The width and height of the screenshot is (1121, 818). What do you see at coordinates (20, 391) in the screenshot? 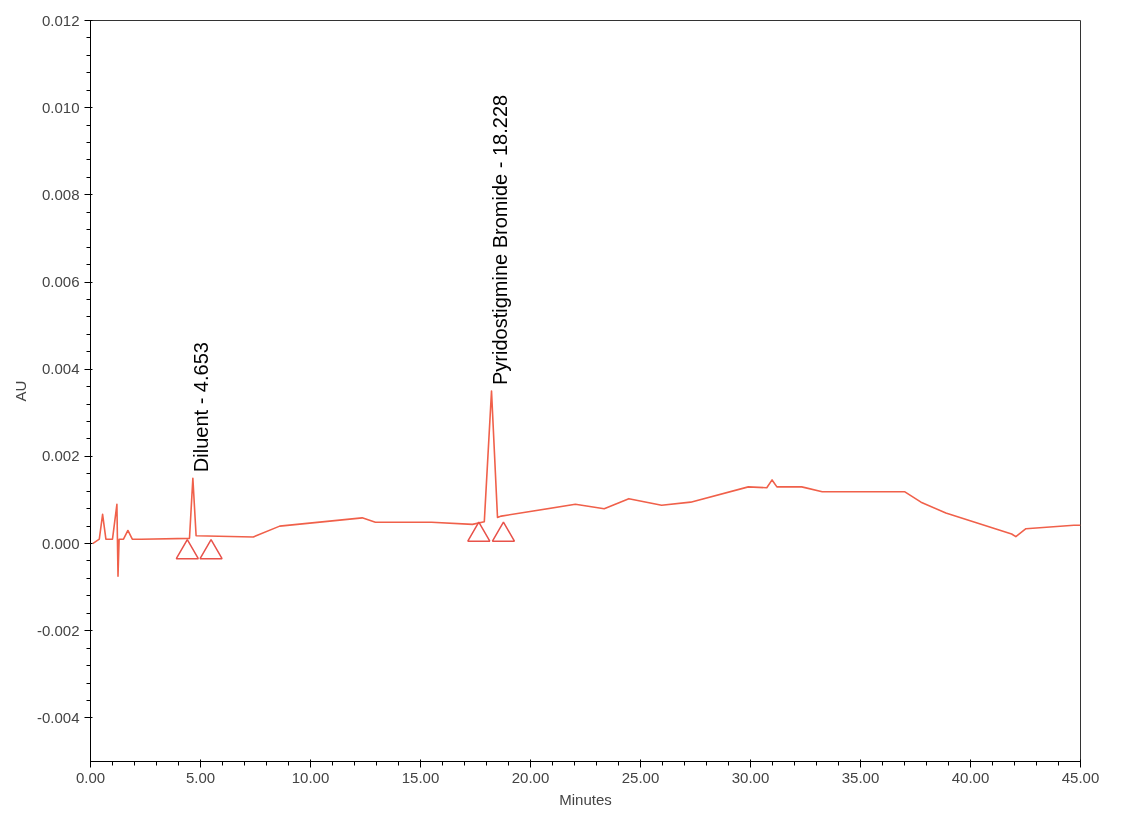
I see `y-axis-title: AU` at bounding box center [20, 391].